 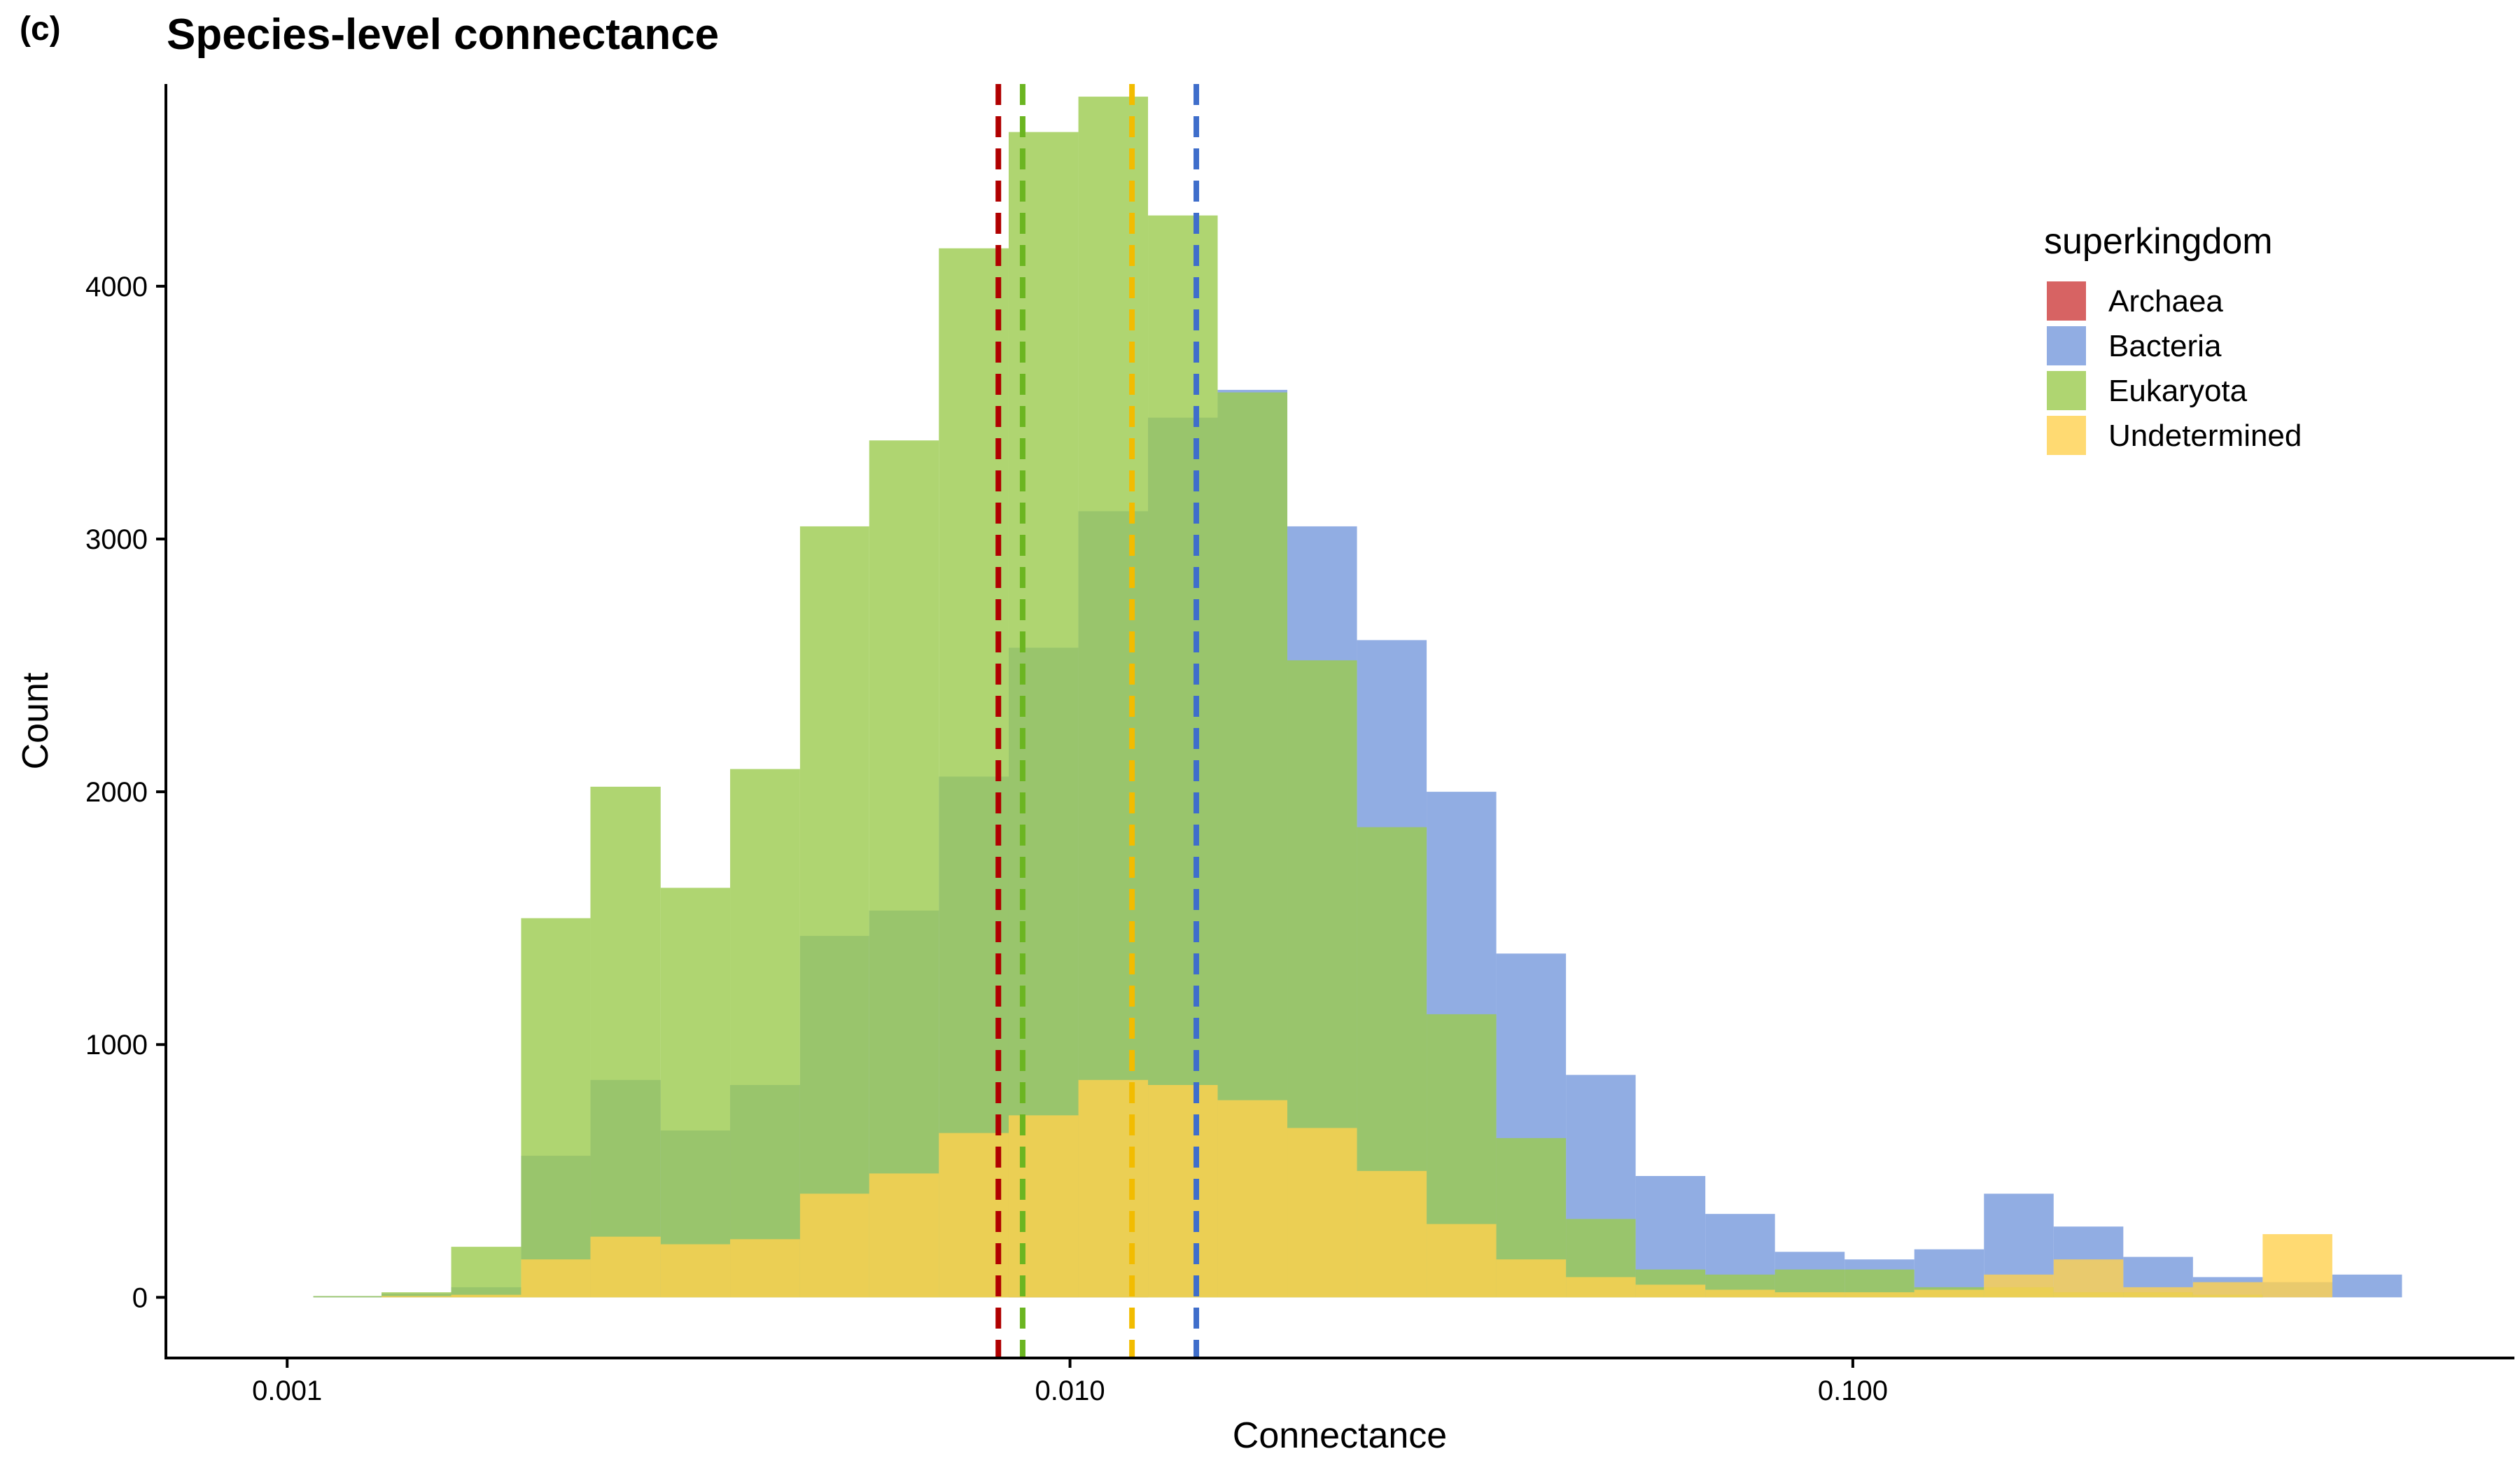 I want to click on legend-key-archaea, so click(x=2066, y=301).